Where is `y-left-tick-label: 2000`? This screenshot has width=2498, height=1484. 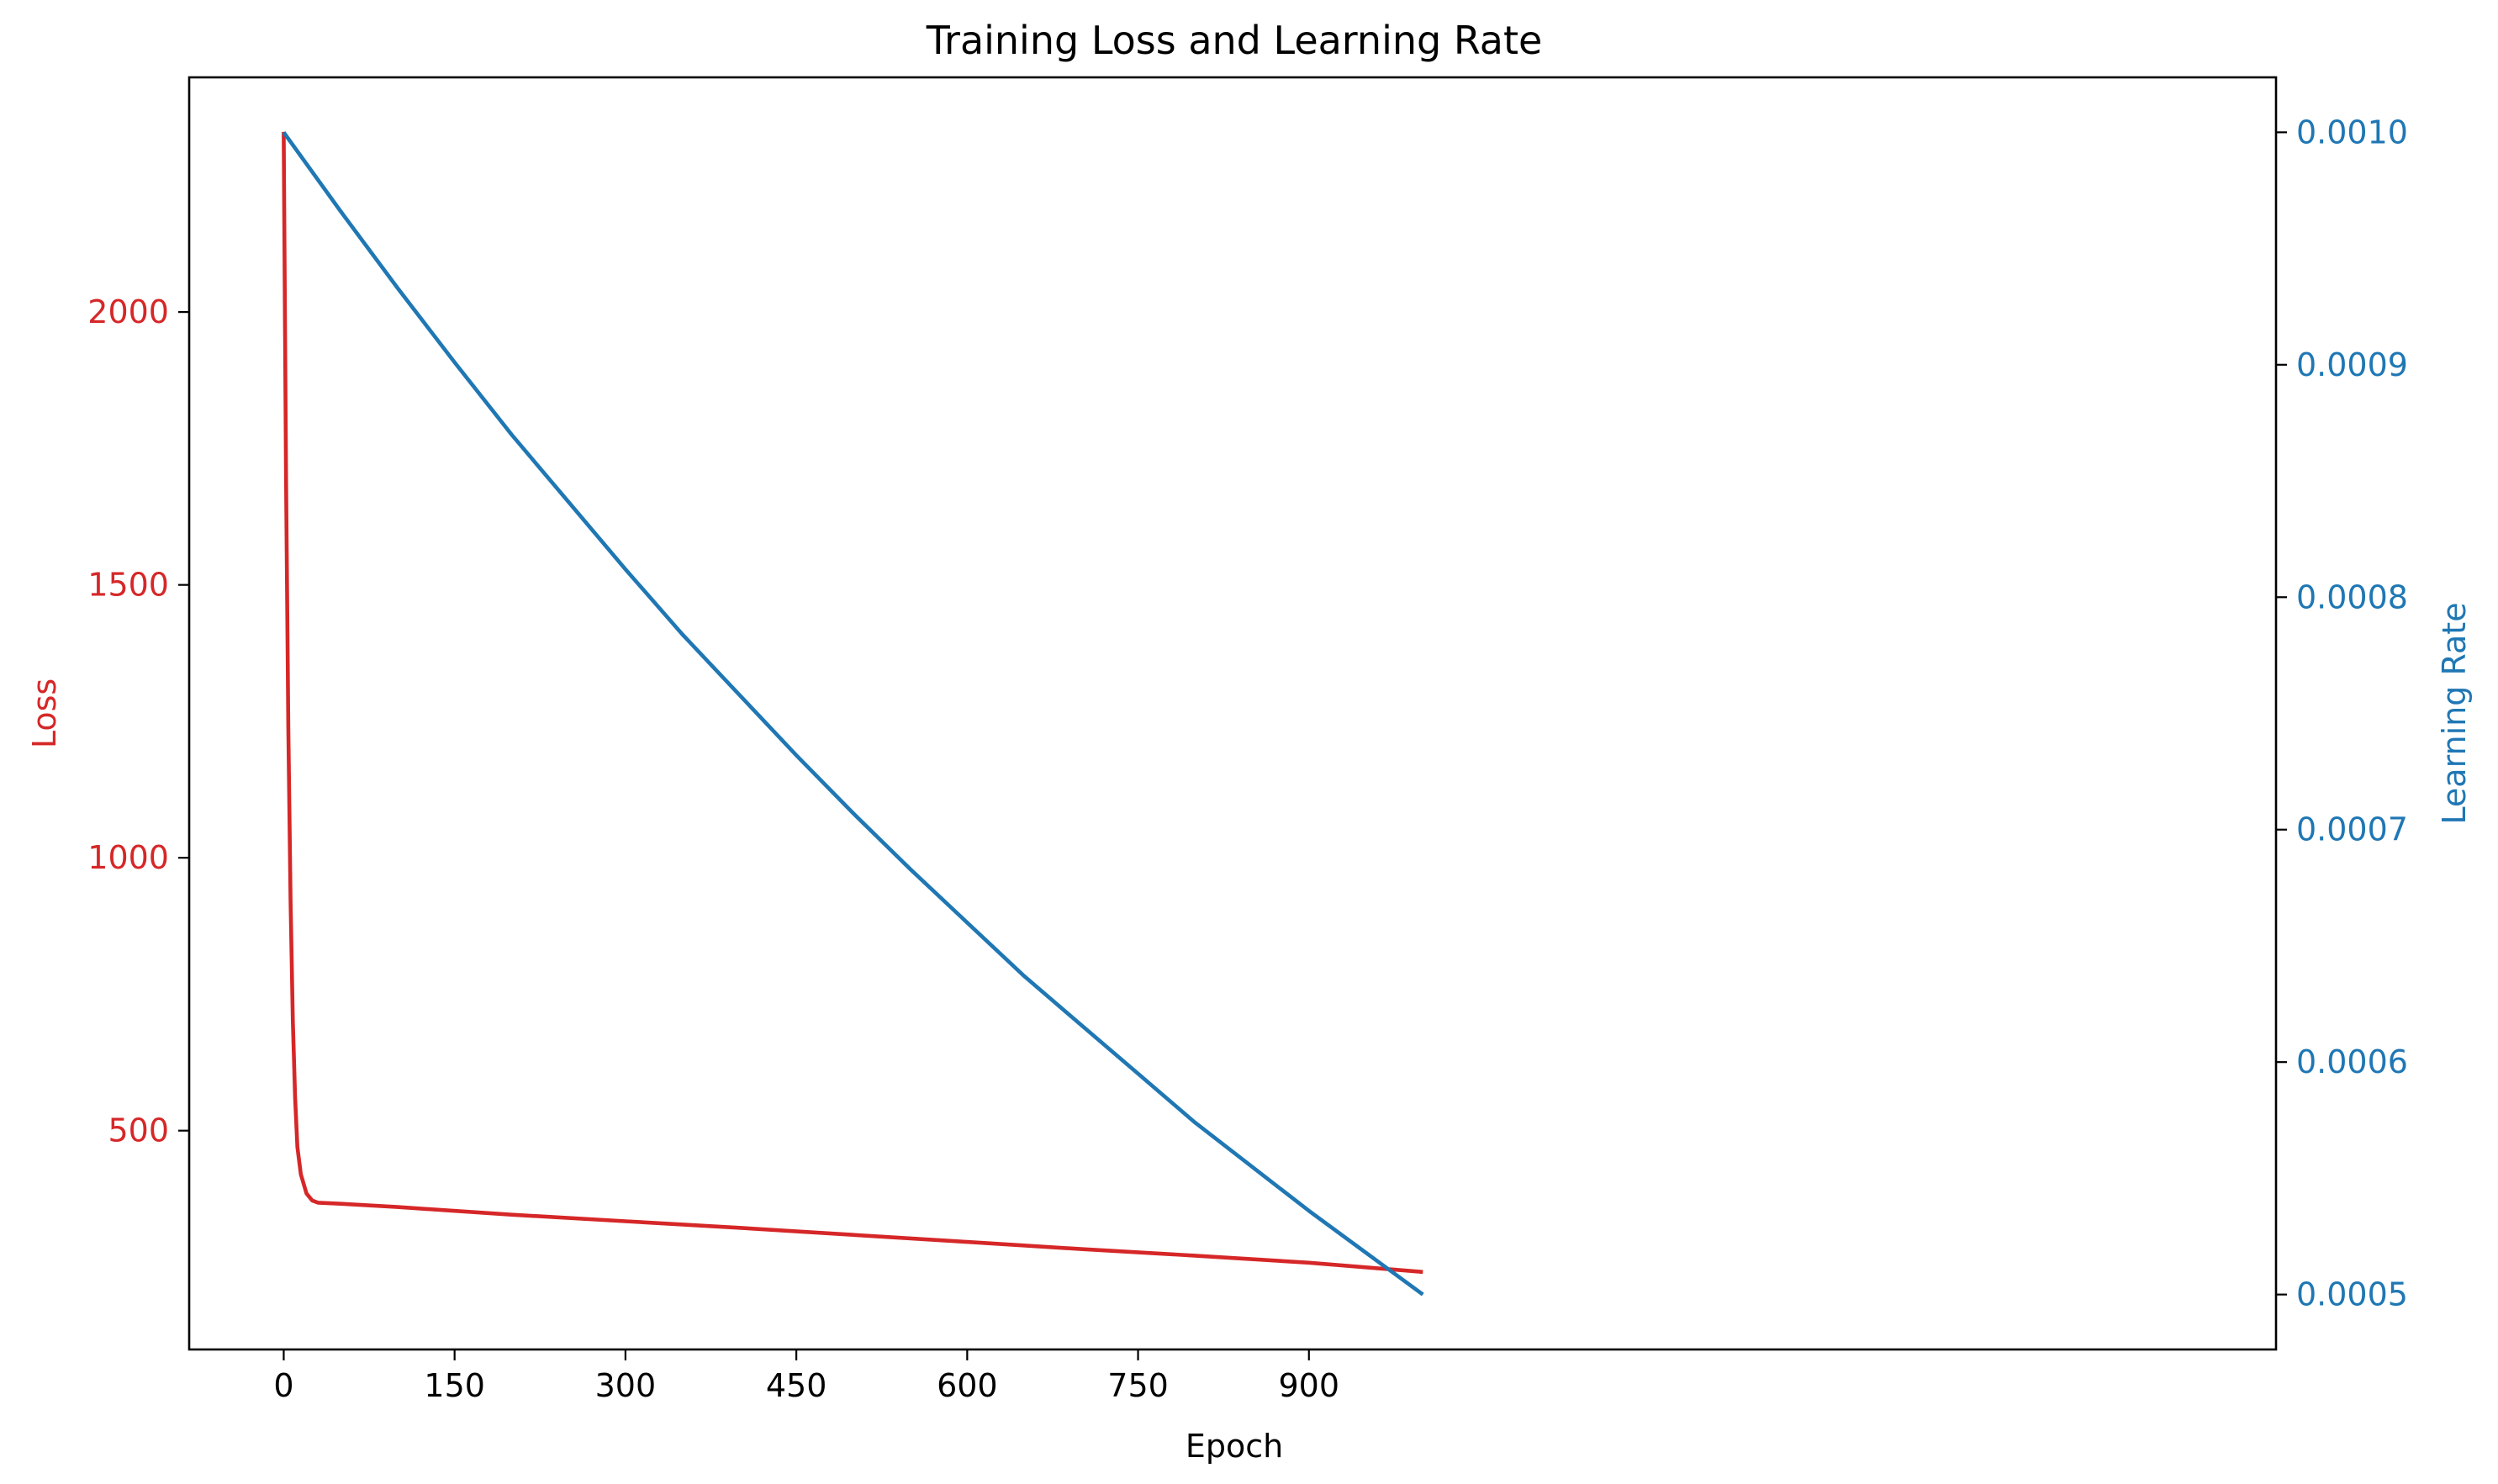
y-left-tick-label: 2000 is located at coordinates (128, 311).